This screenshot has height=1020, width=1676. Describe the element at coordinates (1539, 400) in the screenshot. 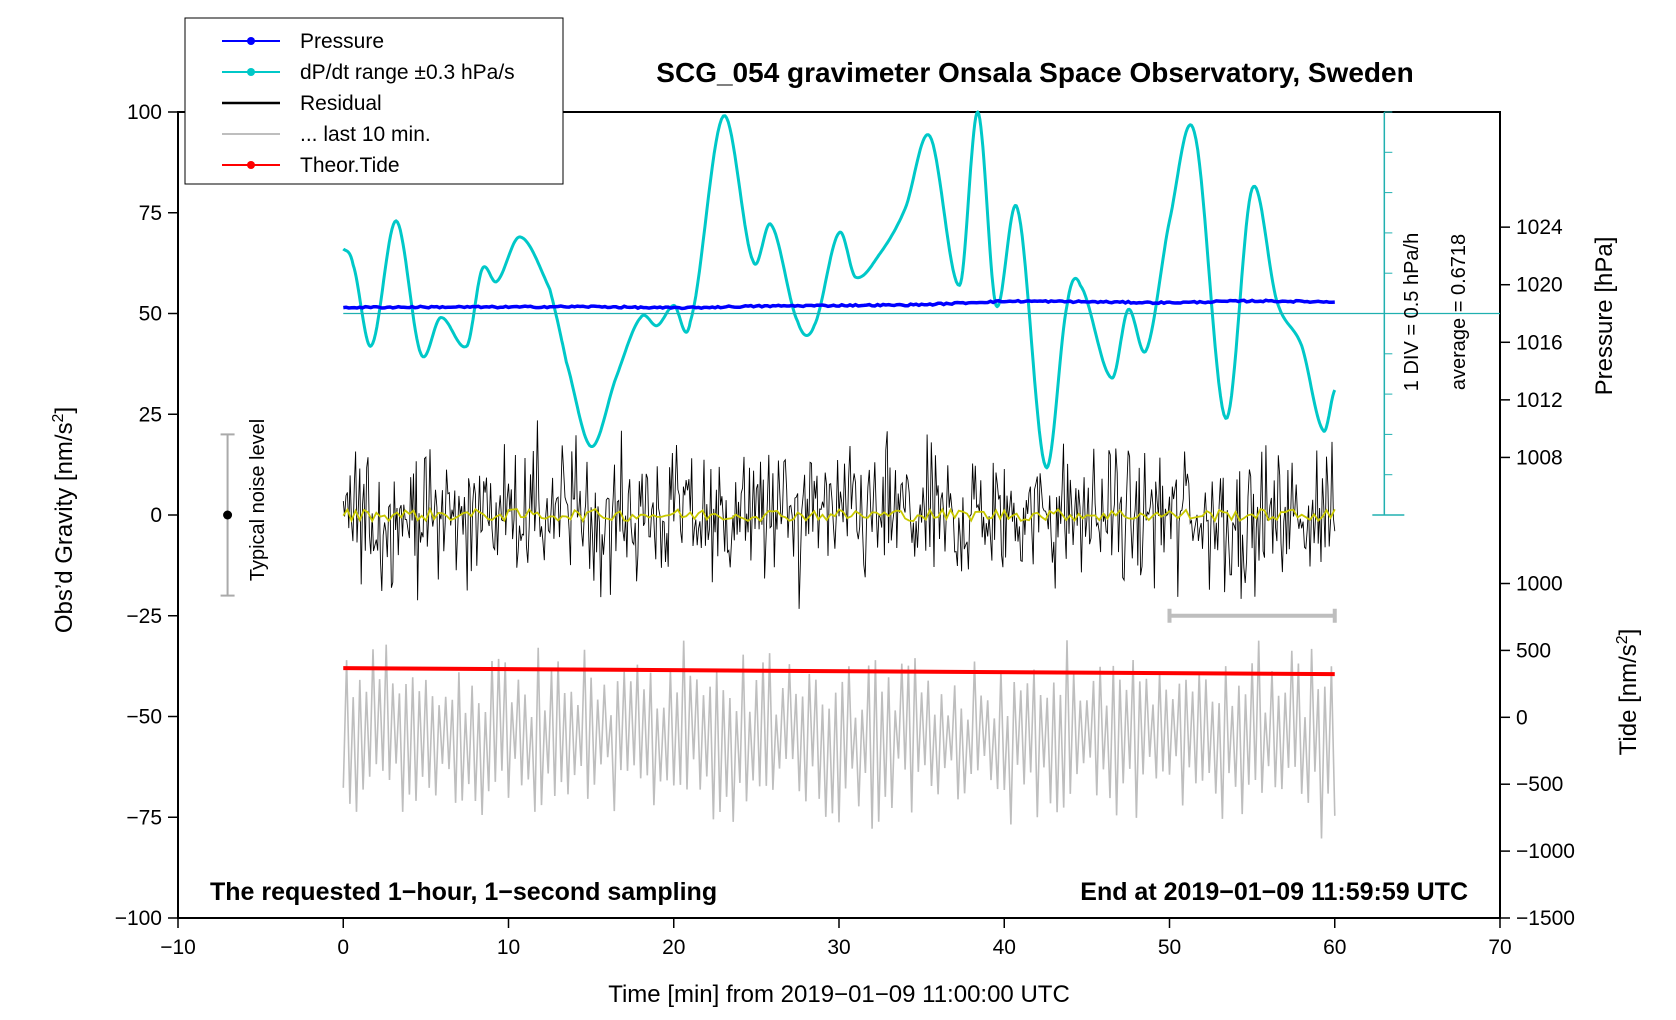

I see `pressure-tick-label: 1012` at that location.